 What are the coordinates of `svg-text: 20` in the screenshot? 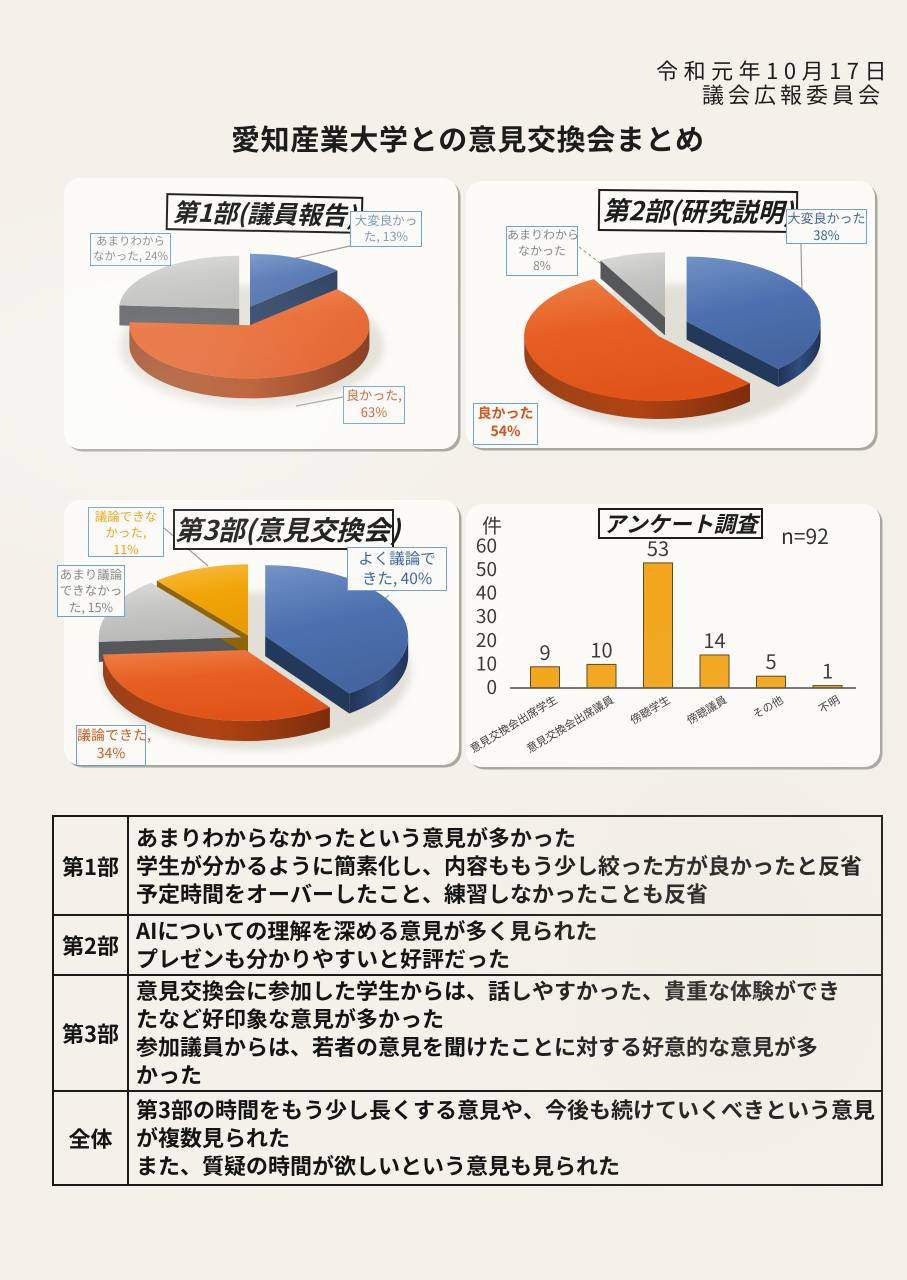 It's located at (486, 639).